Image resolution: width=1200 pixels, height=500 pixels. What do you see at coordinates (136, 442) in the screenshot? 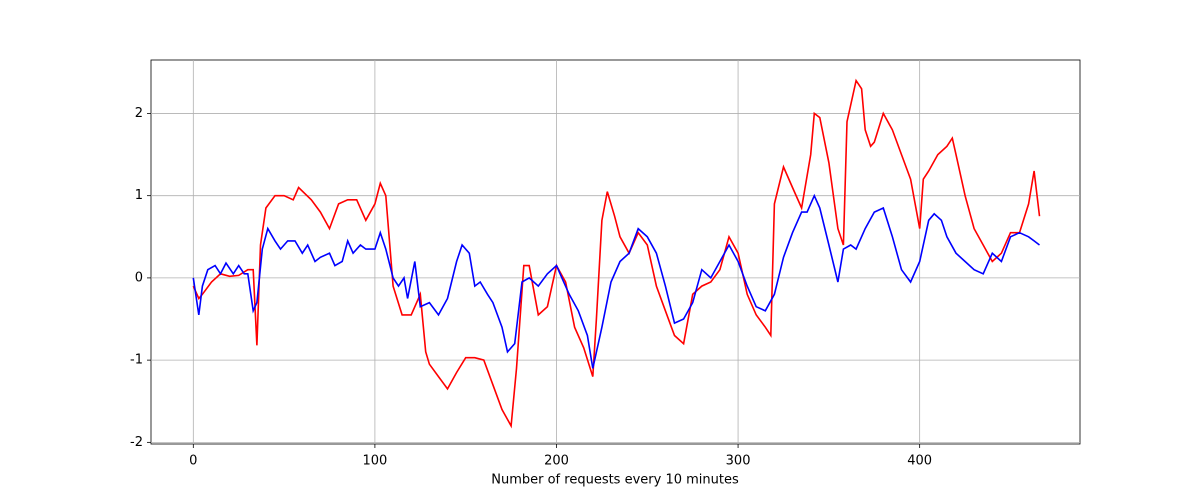
I see `y-tick-label: -2` at bounding box center [136, 442].